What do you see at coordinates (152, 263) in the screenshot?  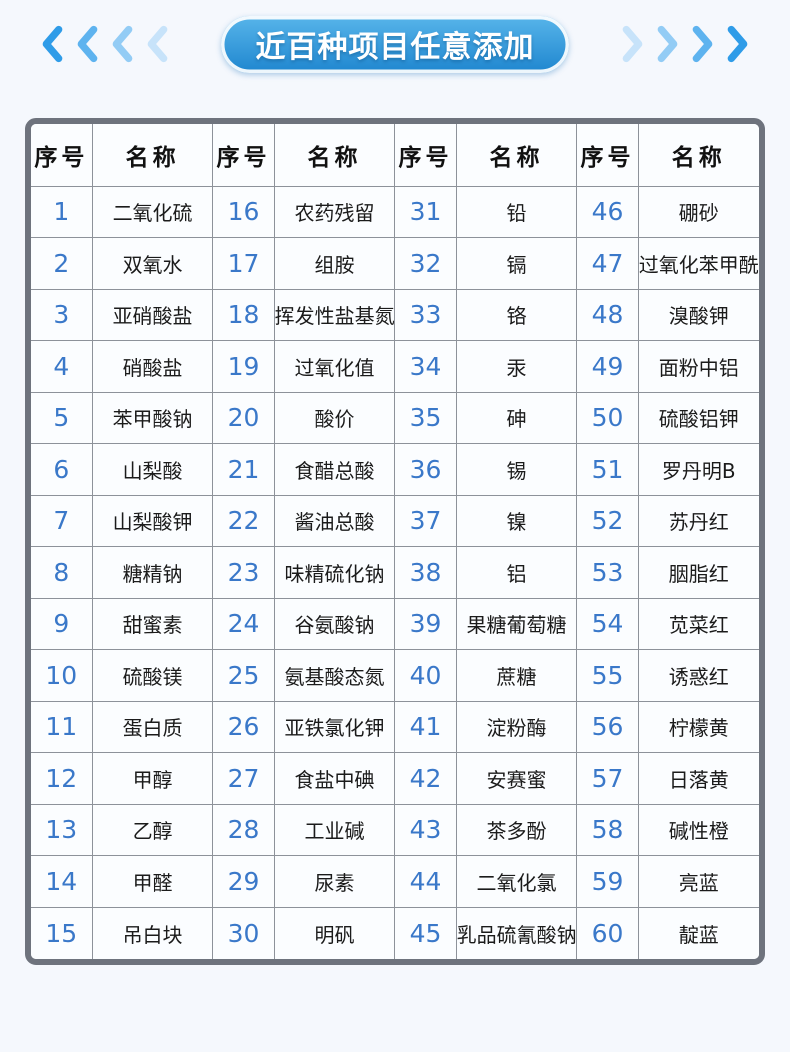 I see `name-cell: 双氧水` at bounding box center [152, 263].